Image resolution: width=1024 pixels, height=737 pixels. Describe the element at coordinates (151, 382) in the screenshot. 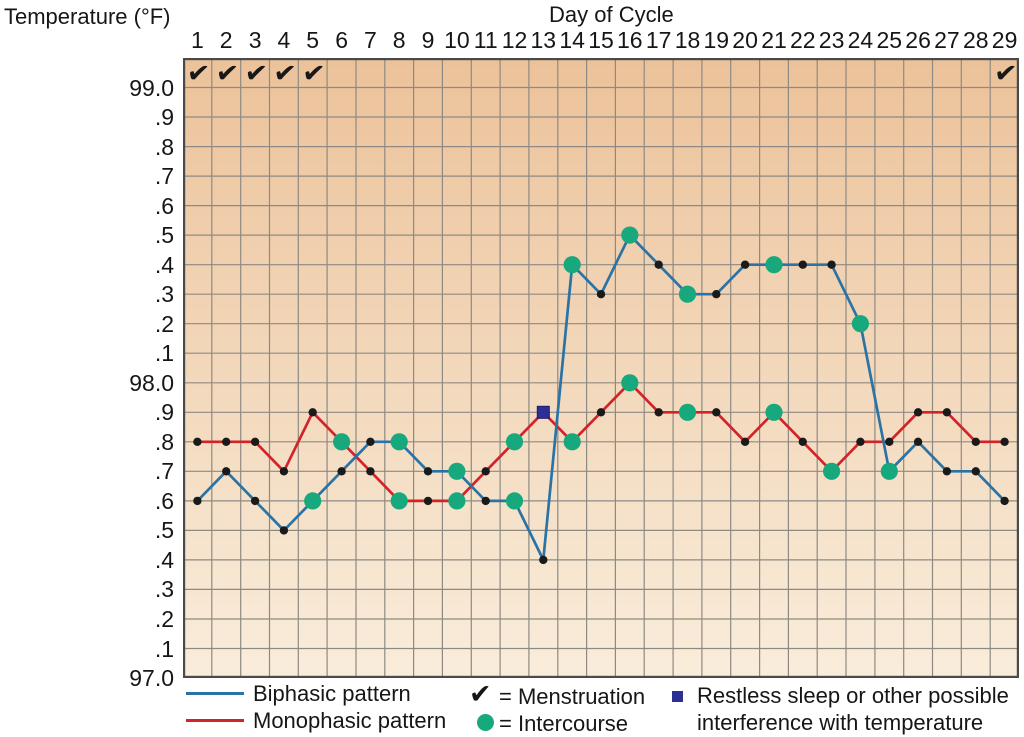

I see `temperature-label: 98.0` at that location.